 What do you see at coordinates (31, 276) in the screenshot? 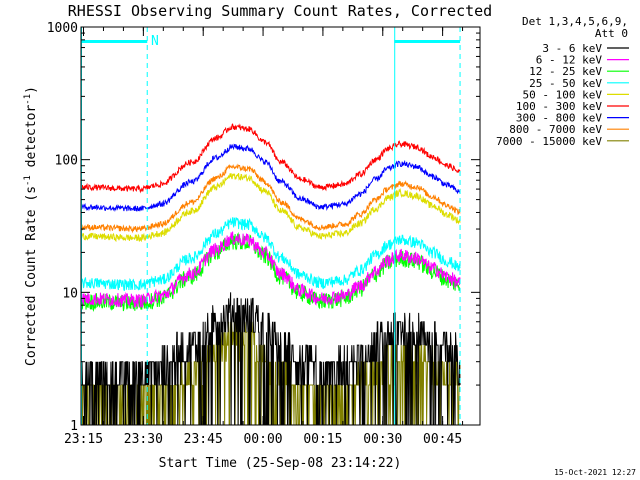
I see `y-axis-label-part1: Corrected Count Rate (s` at bounding box center [31, 276].